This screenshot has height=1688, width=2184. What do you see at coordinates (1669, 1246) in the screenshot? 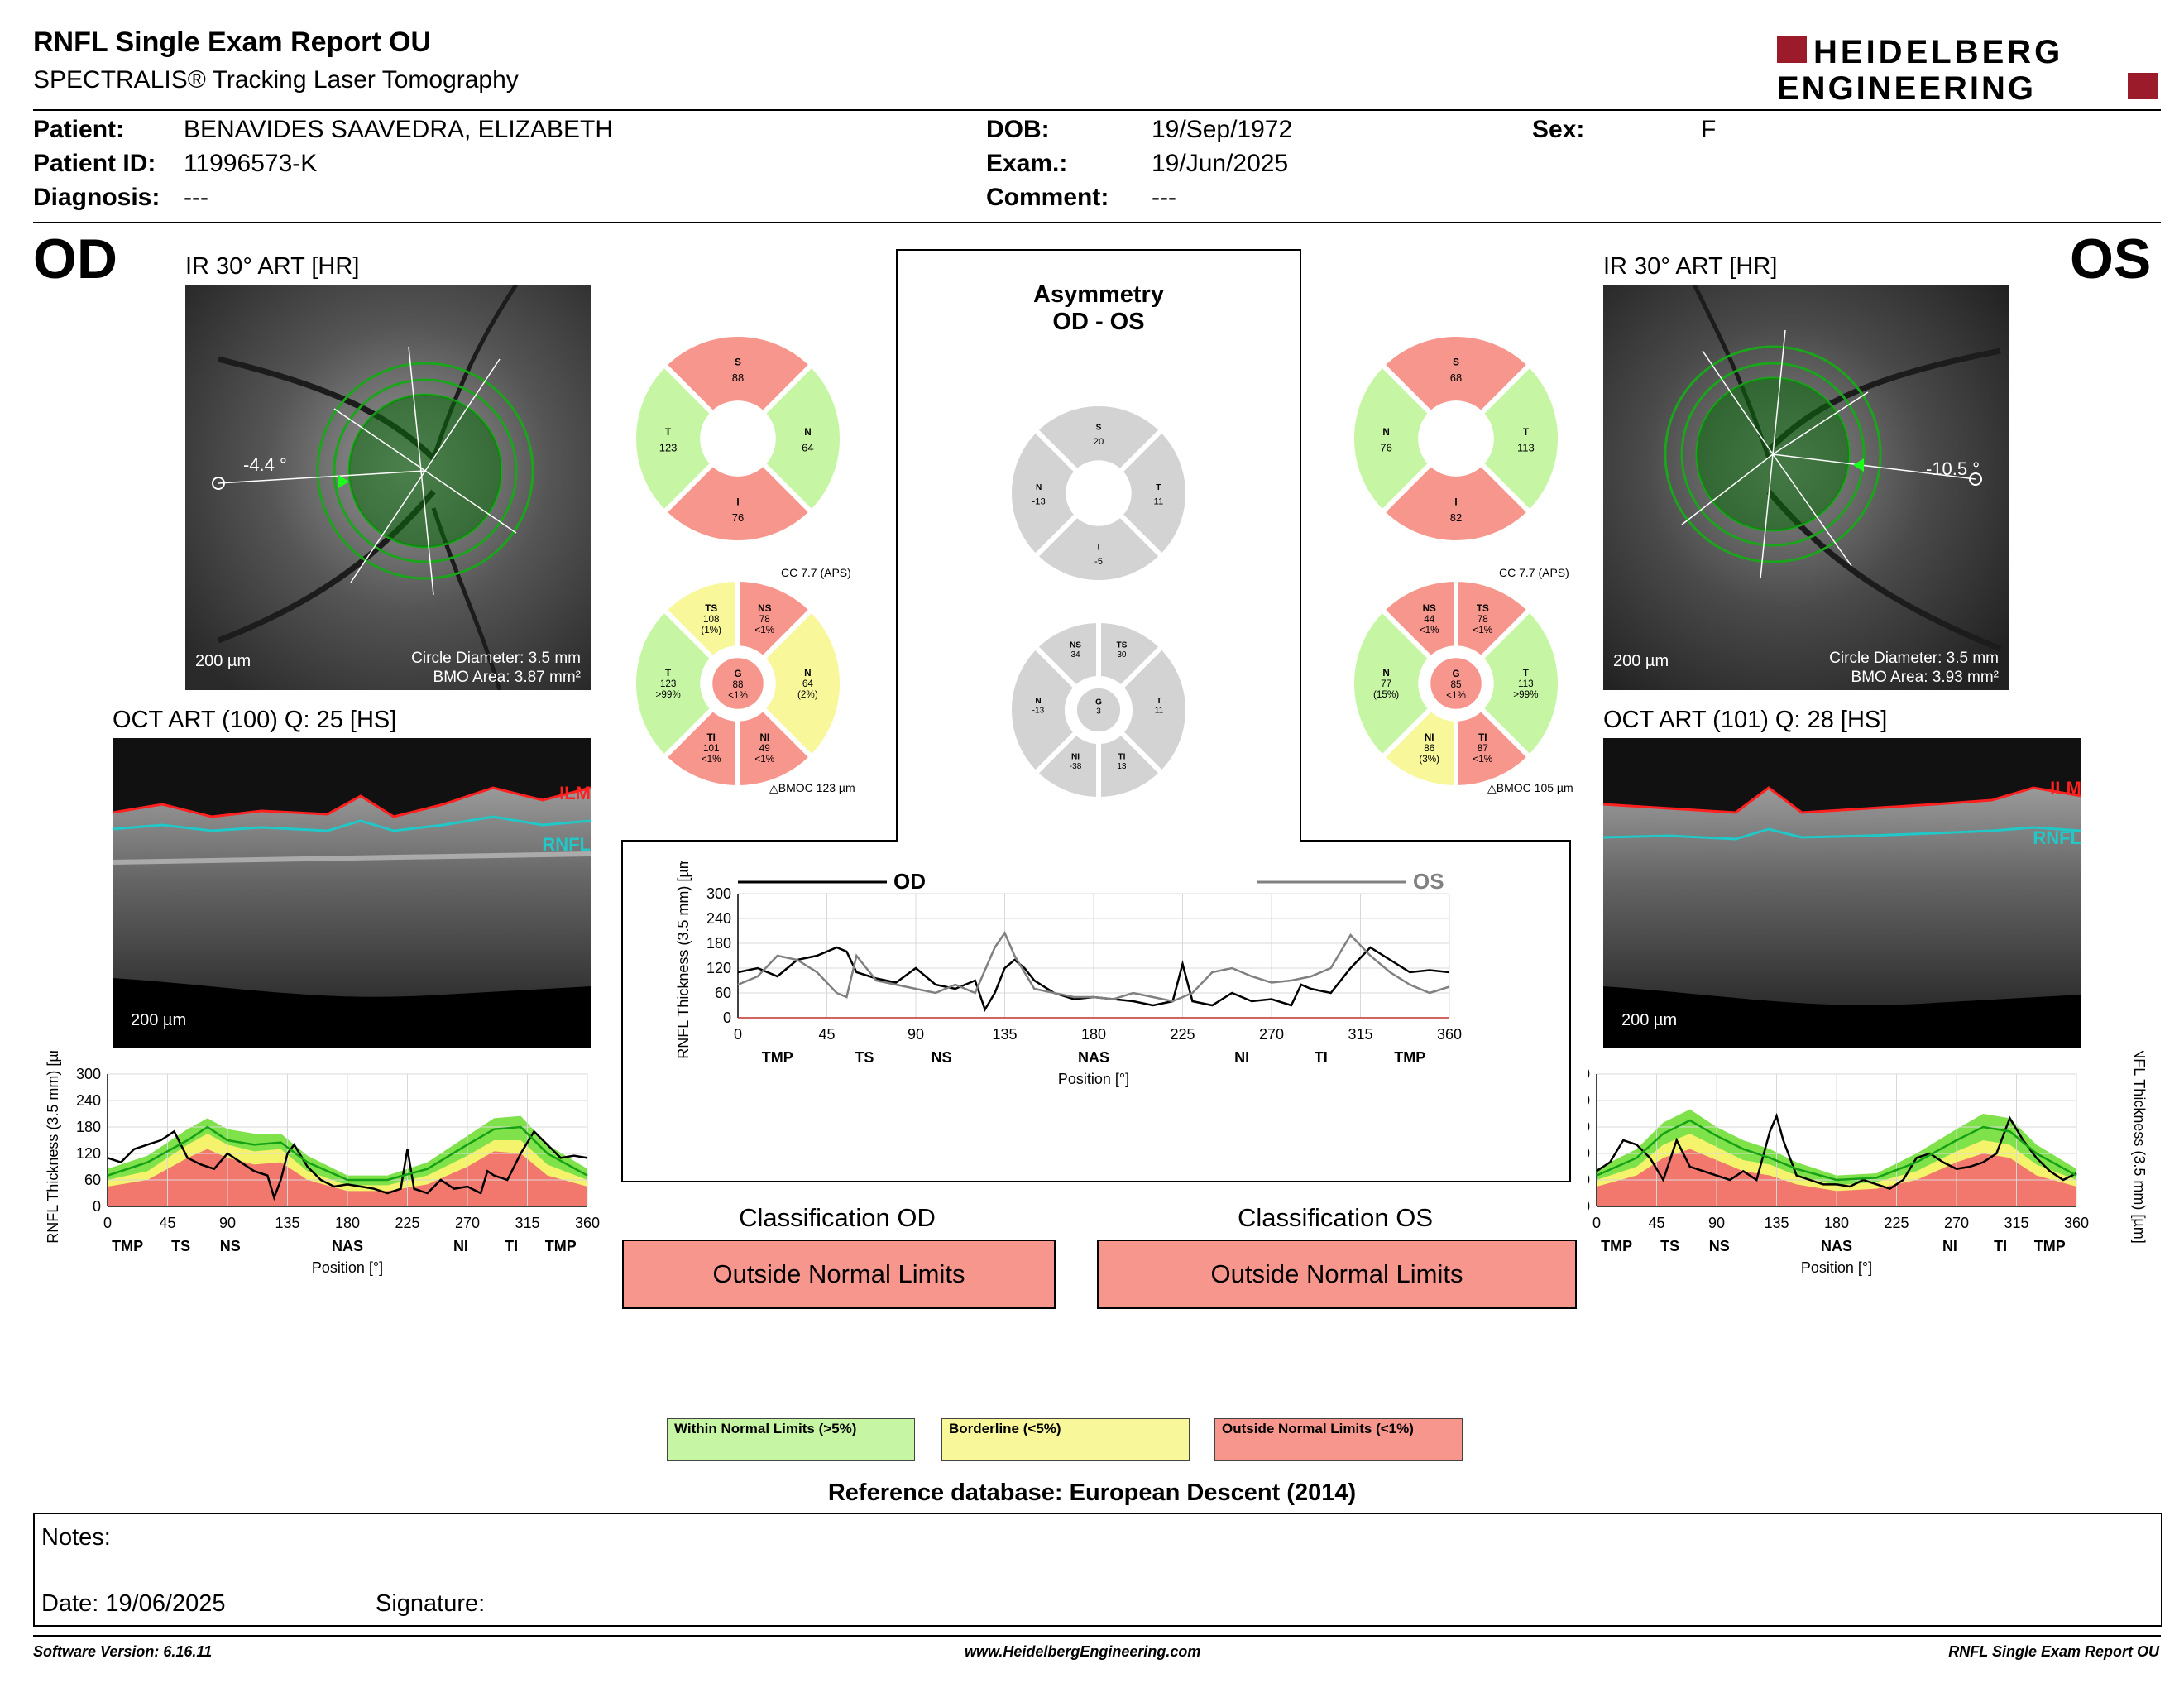
I see `region-label: TS` at bounding box center [1669, 1246].